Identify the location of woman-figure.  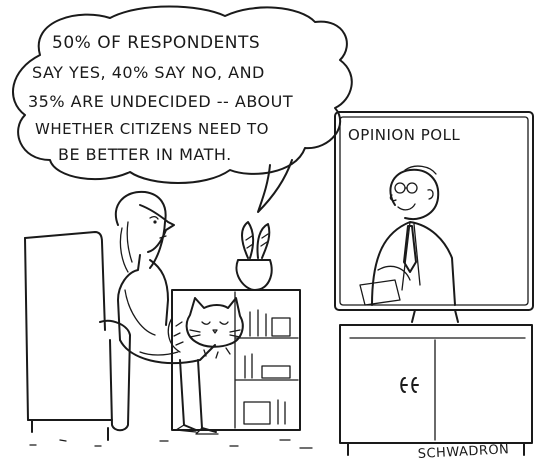
(167, 312).